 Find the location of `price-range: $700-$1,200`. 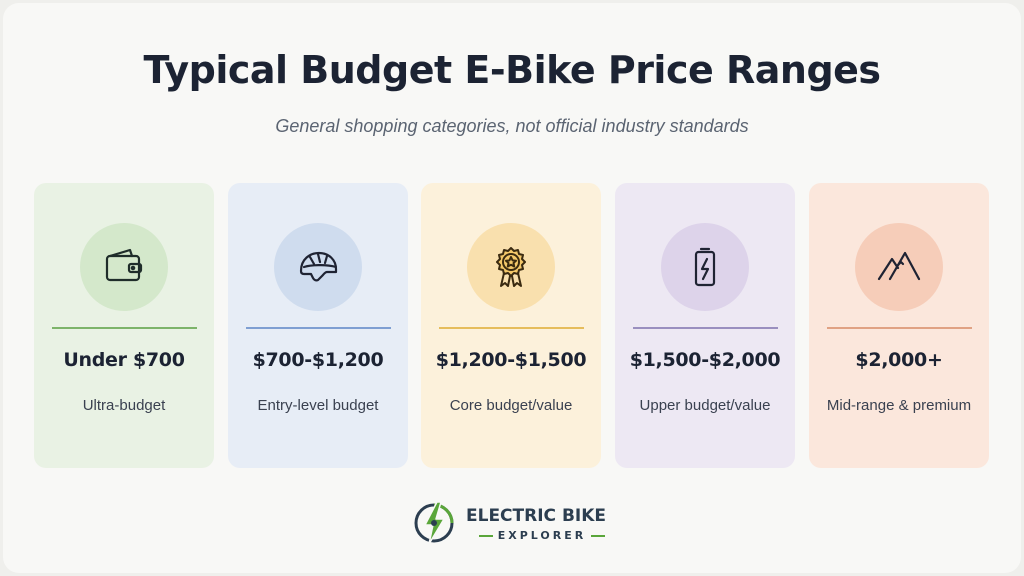

price-range: $700-$1,200 is located at coordinates (318, 360).